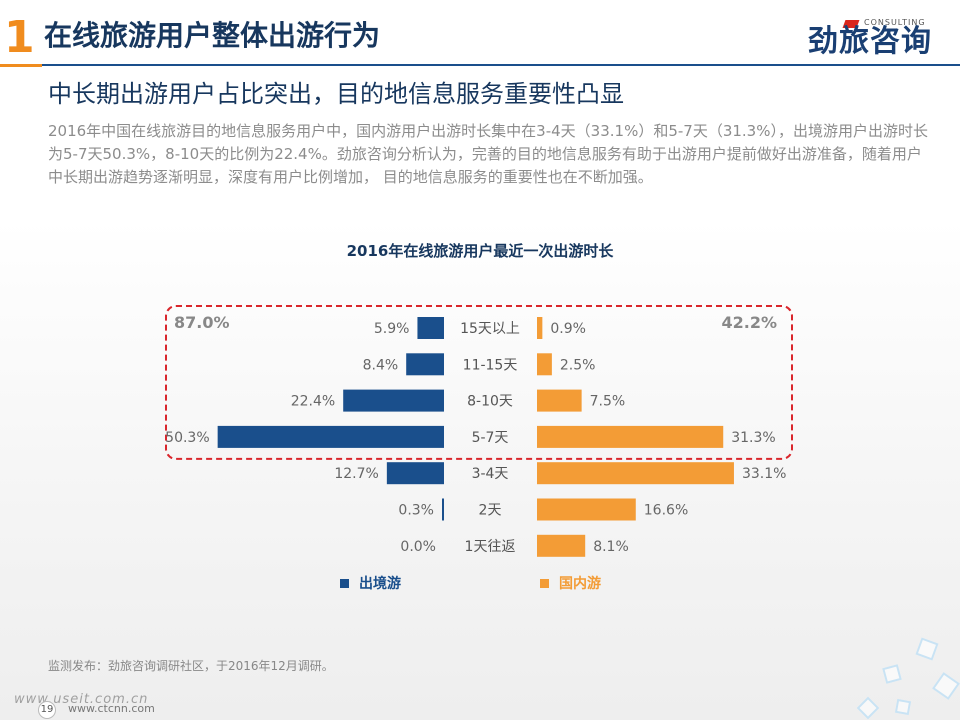  Describe the element at coordinates (490, 438) in the screenshot. I see `category-label: 5-7天` at that location.